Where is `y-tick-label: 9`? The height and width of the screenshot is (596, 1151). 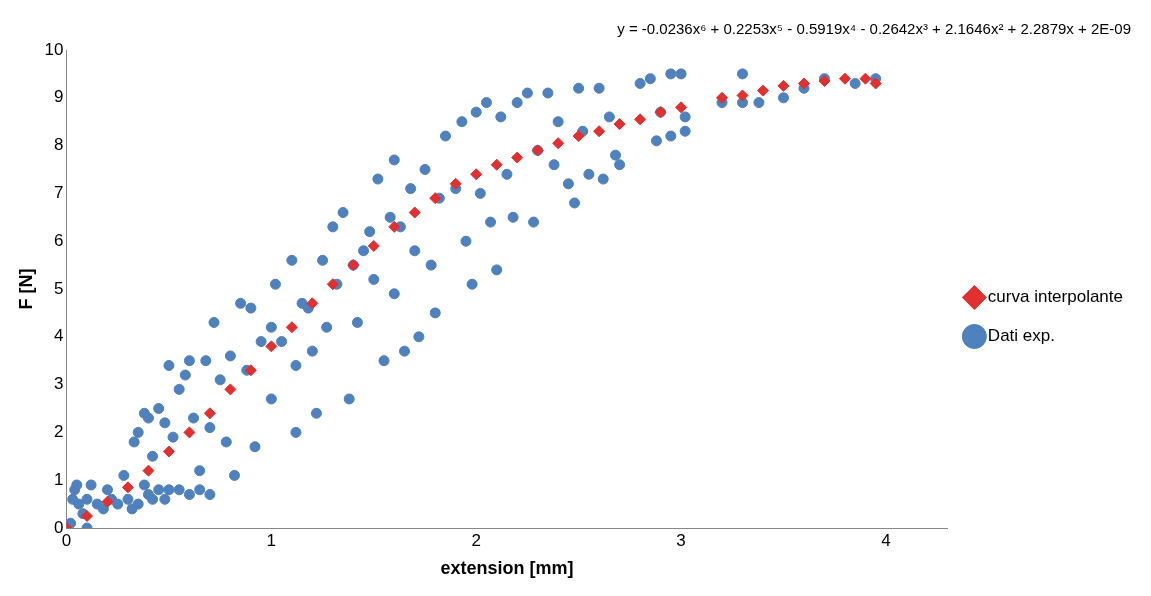 y-tick-label: 9 is located at coordinates (59, 97).